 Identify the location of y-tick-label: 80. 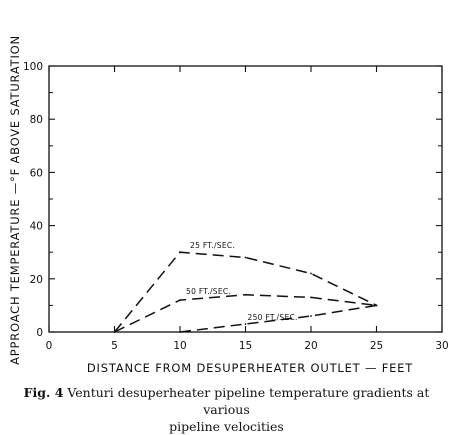
(36, 120).